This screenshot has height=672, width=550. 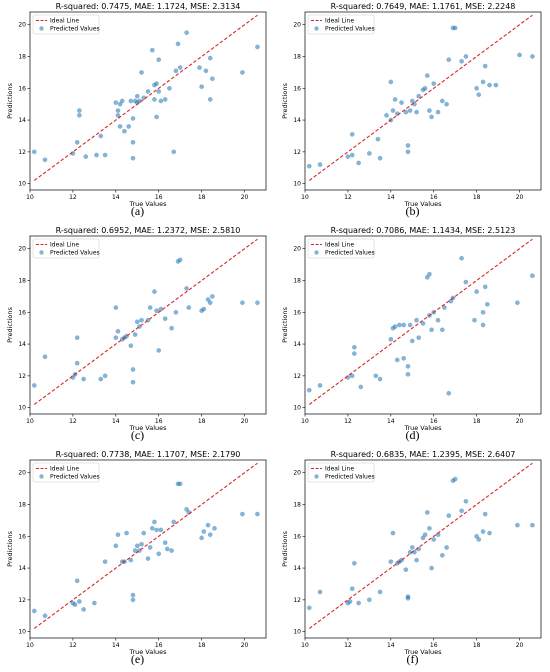 What do you see at coordinates (305, 197) in the screenshot?
I see `x-tick-label: 10` at bounding box center [305, 197].